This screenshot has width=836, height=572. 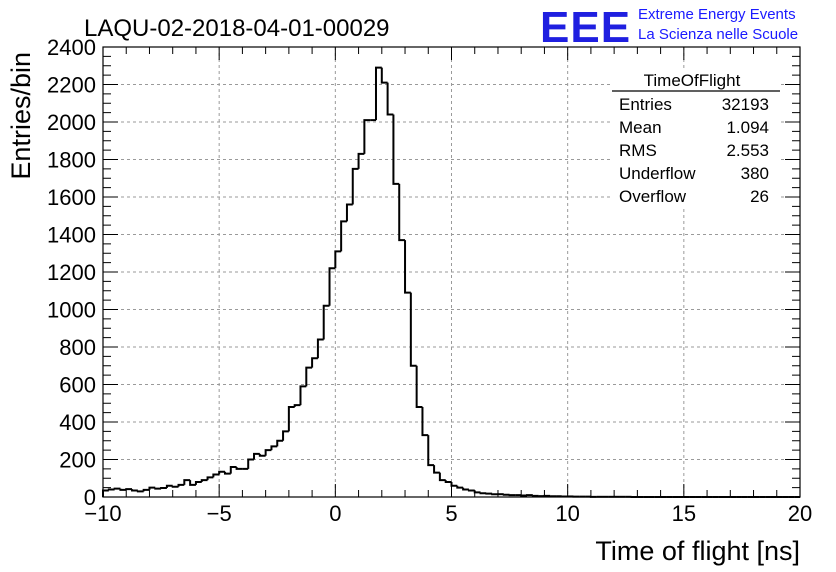 I want to click on stats-label-rms: RMS, so click(x=638, y=150).